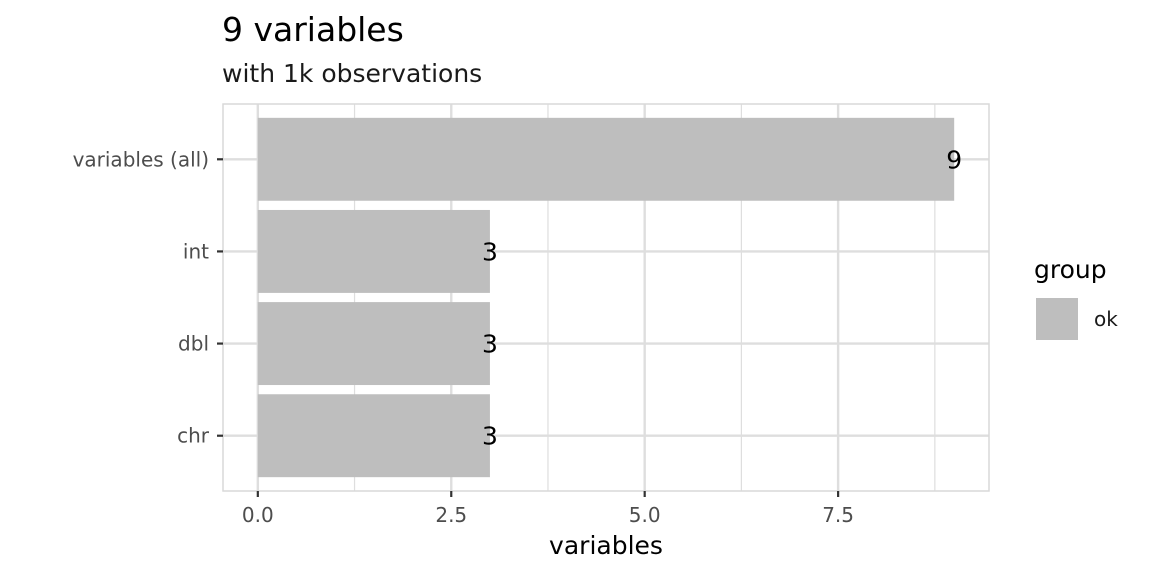 This screenshot has height=576, width=1152. I want to click on y-tick-label: chr, so click(193, 436).